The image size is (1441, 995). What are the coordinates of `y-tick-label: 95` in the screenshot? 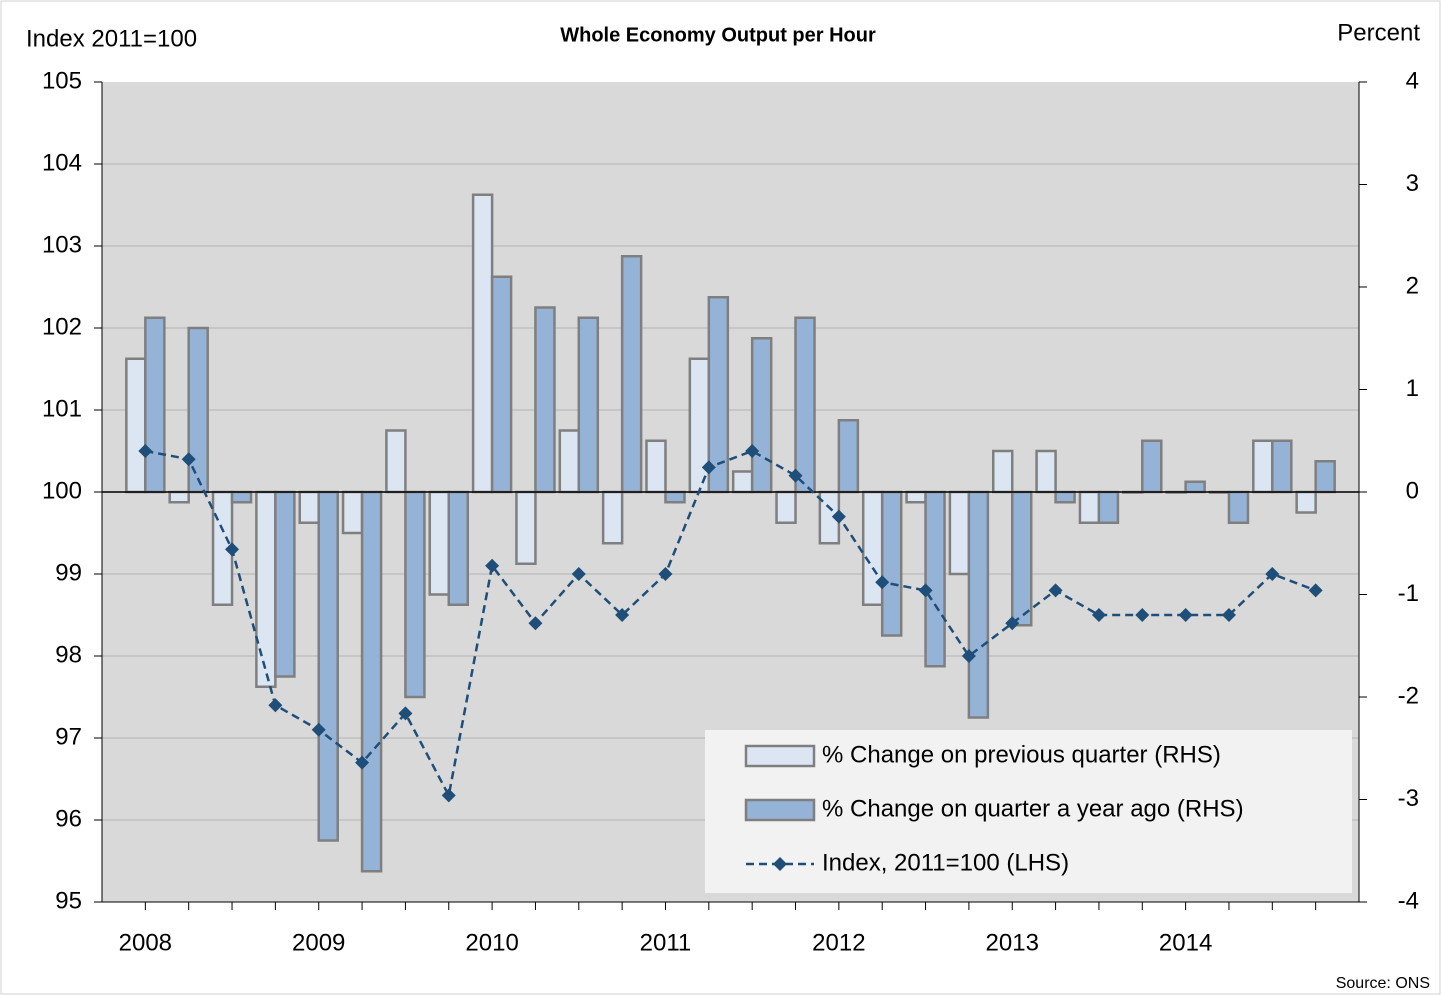 It's located at (68, 900).